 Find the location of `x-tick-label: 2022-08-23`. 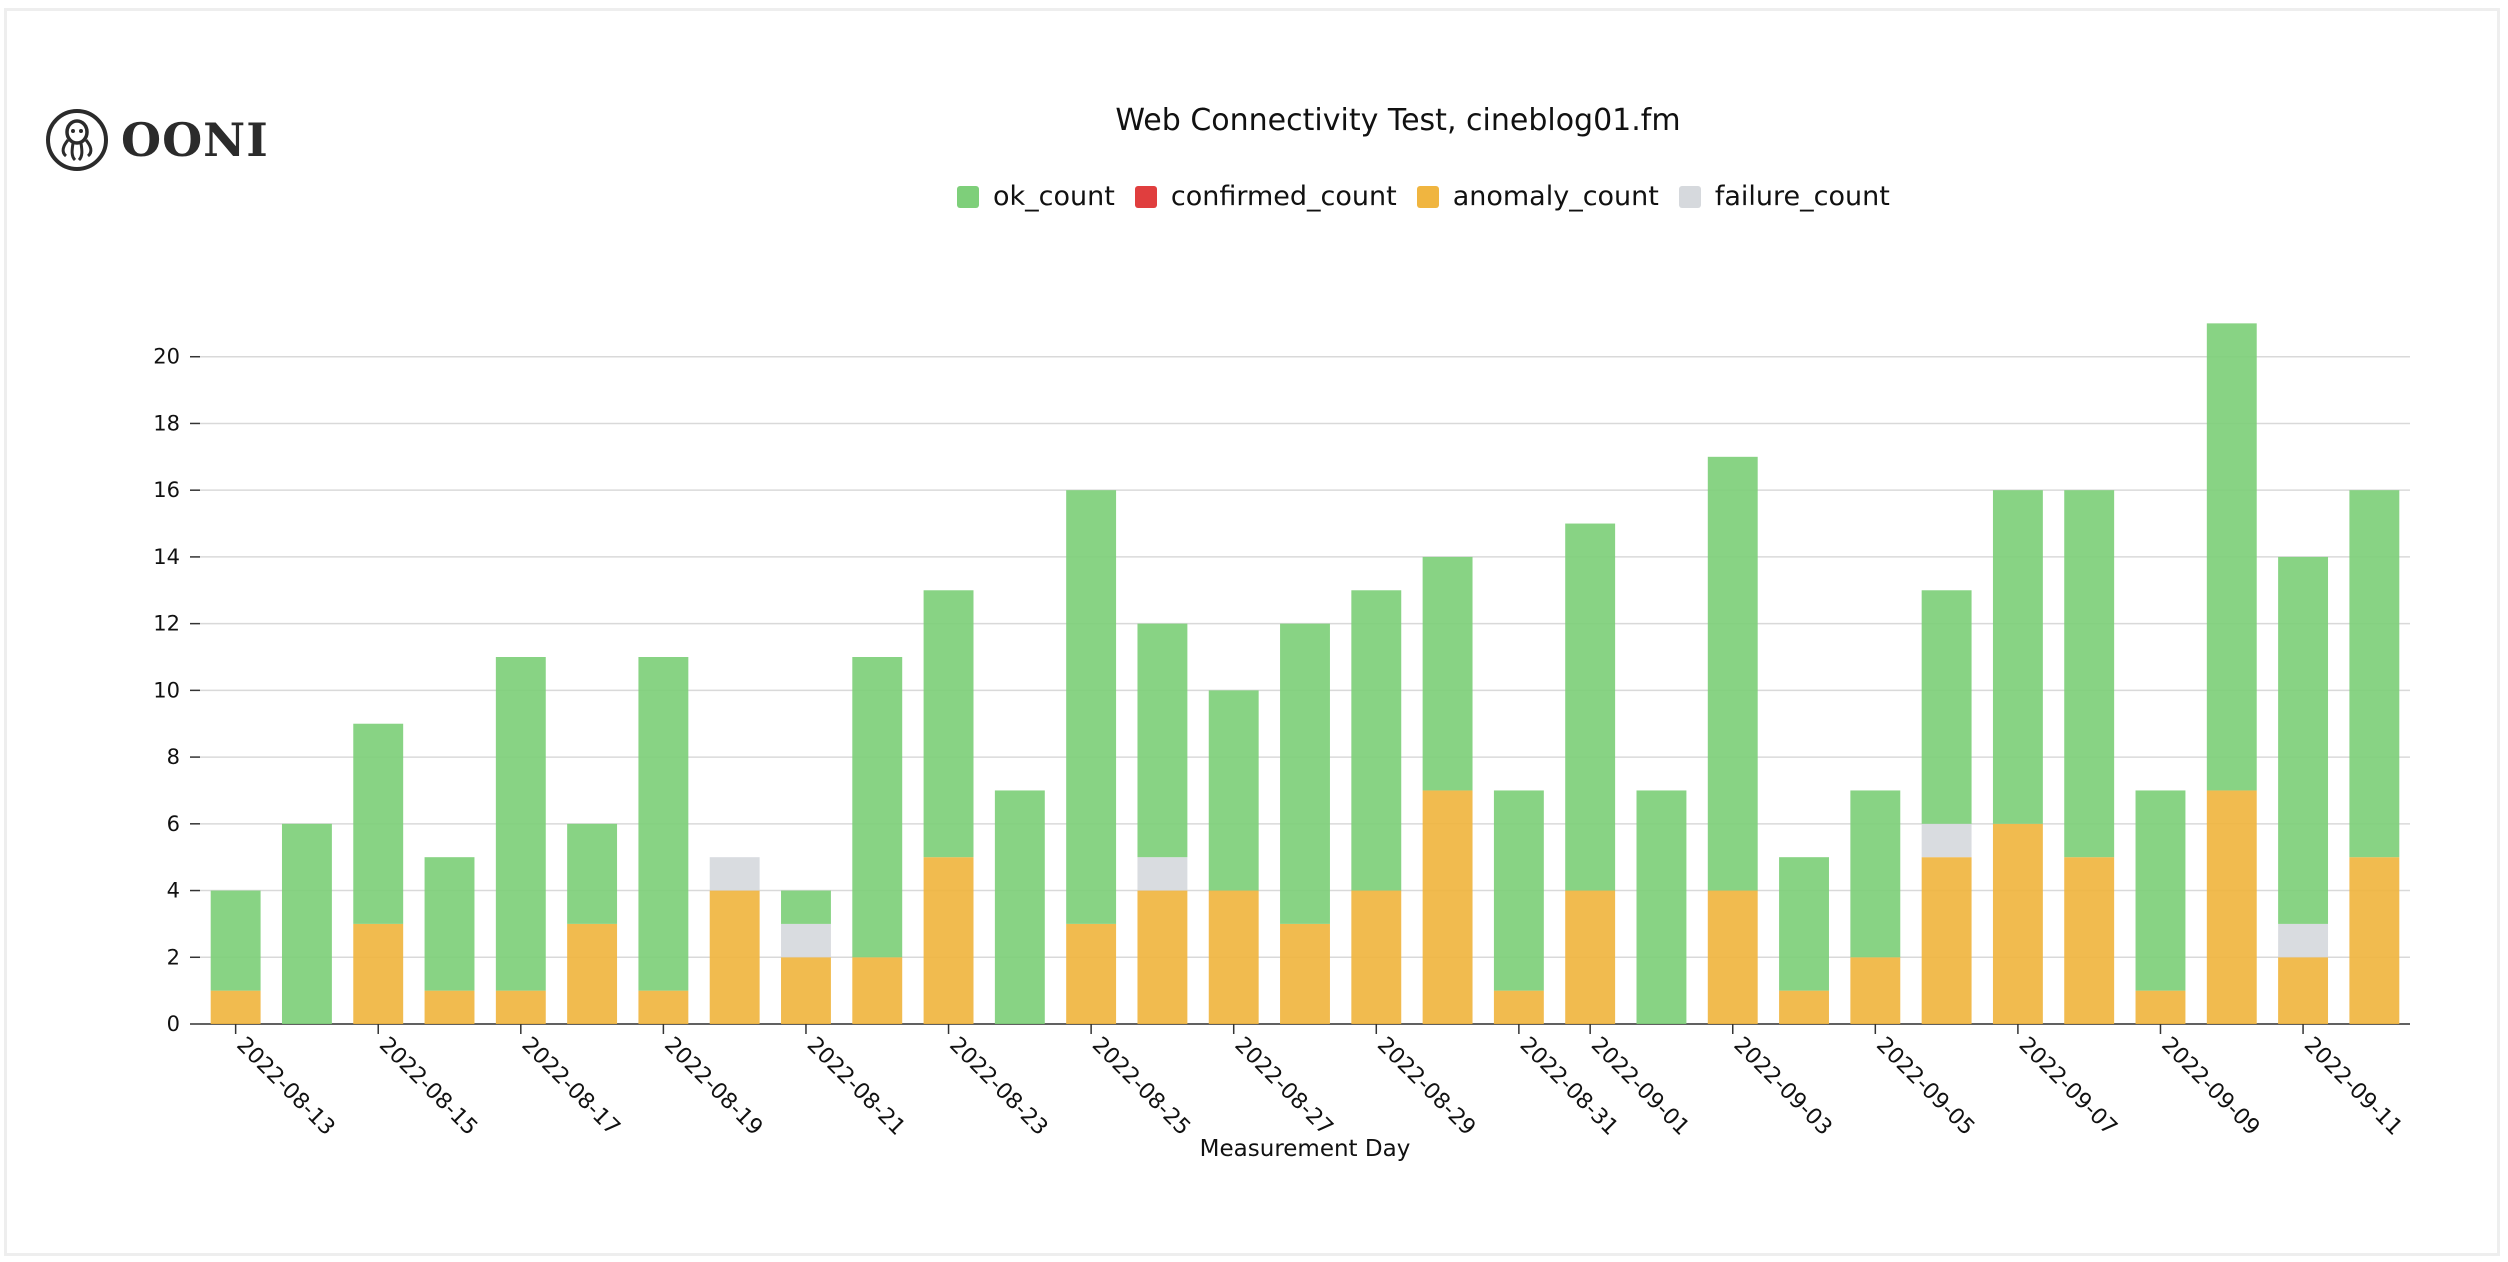

x-tick-label: 2022-08-23 is located at coordinates (998, 1087).